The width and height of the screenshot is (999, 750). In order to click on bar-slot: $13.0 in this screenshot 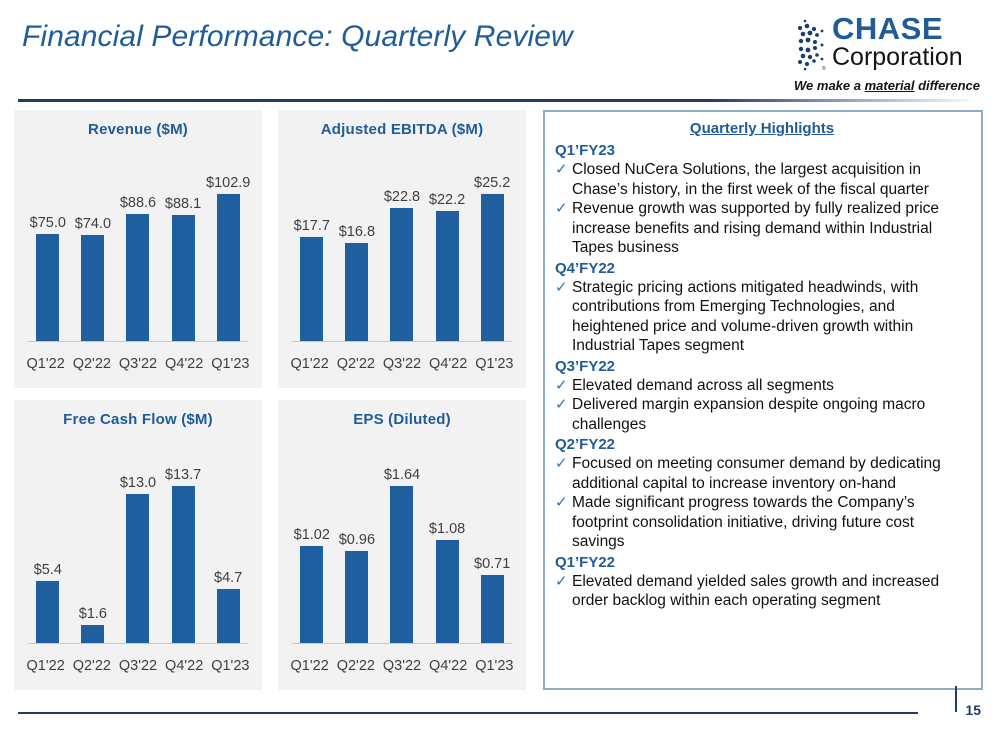, I will do `click(138, 542)`.